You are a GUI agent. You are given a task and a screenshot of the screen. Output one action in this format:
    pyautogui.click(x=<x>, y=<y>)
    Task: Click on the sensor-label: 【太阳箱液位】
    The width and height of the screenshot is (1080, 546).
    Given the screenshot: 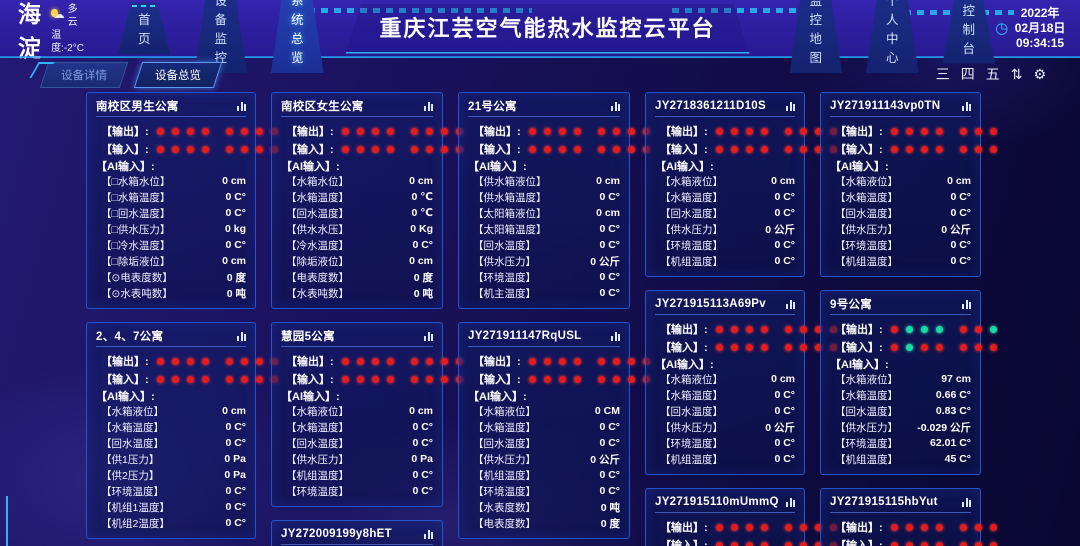 What is the action you would take?
    pyautogui.click(x=510, y=213)
    